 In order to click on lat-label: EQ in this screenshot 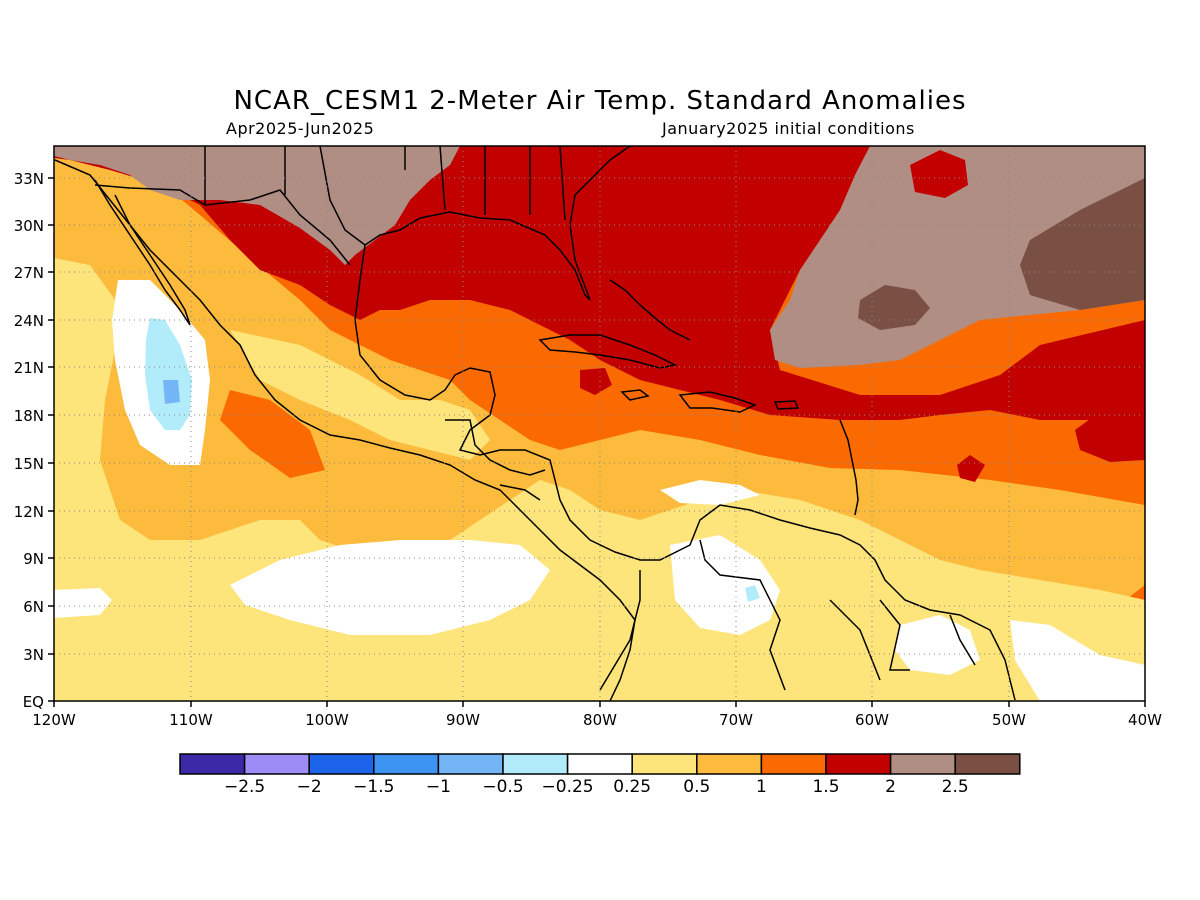, I will do `click(33, 702)`.